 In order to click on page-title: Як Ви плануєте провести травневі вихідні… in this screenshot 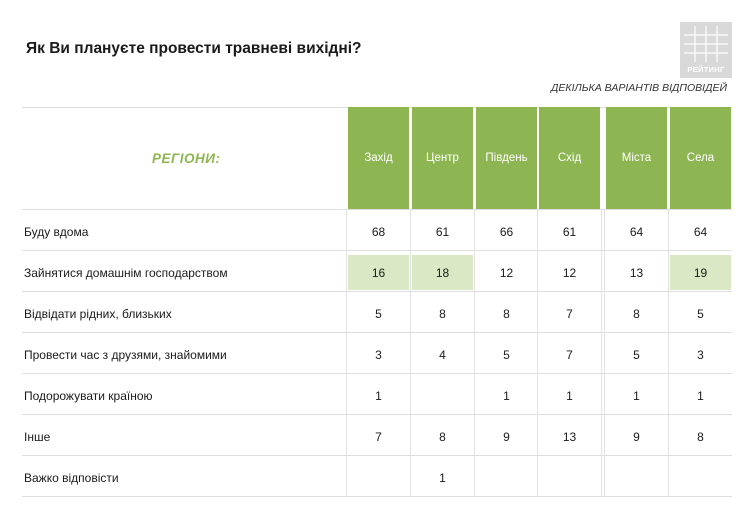, I will do `click(194, 48)`.